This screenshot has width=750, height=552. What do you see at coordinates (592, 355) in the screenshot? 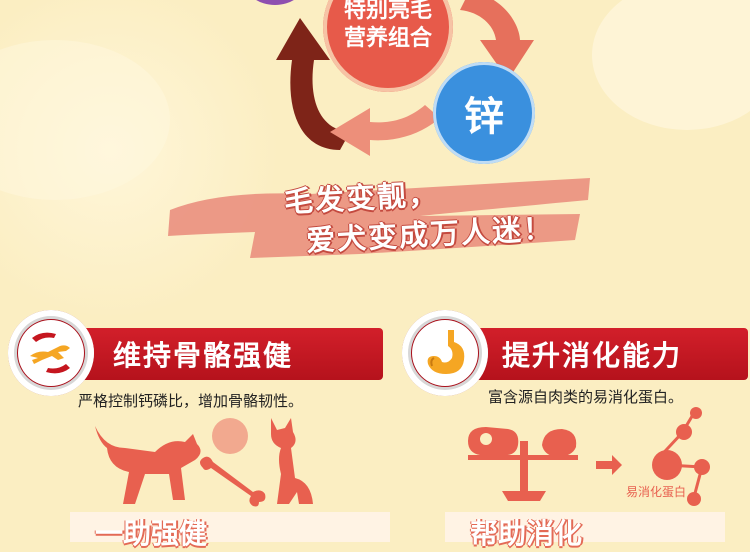
I see `feature-right-title: 提升消化能力` at bounding box center [592, 355].